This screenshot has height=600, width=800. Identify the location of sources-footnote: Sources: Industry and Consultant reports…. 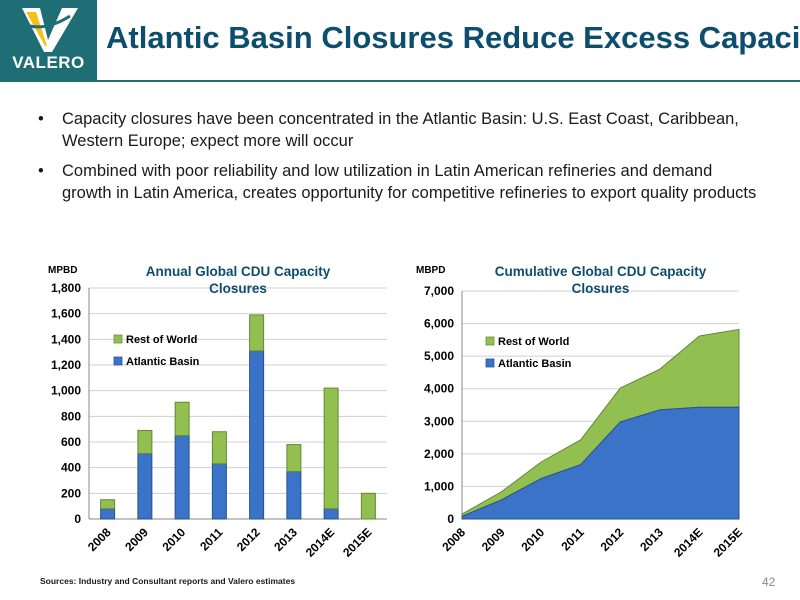
(168, 581).